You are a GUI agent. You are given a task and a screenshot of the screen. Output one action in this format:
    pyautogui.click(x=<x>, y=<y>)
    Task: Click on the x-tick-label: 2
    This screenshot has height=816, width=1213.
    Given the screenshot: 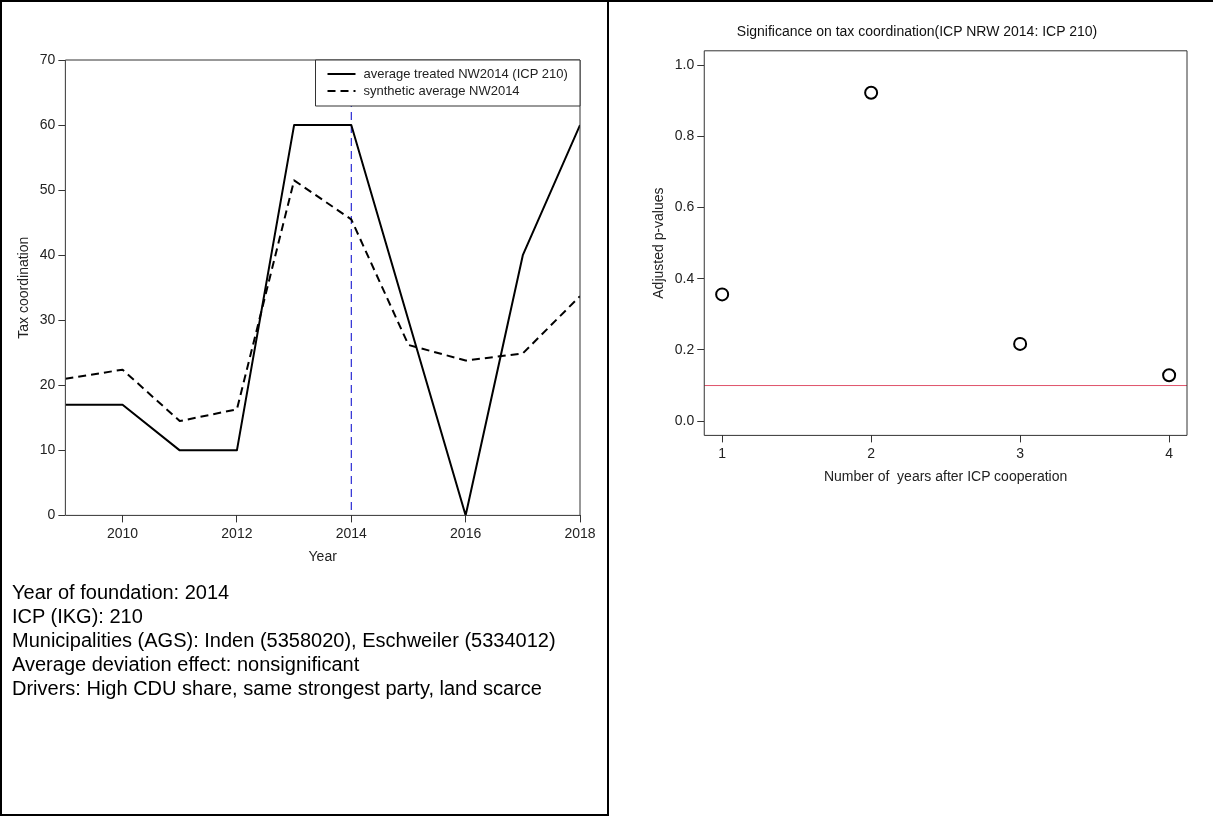 What is the action you would take?
    pyautogui.click(x=871, y=452)
    